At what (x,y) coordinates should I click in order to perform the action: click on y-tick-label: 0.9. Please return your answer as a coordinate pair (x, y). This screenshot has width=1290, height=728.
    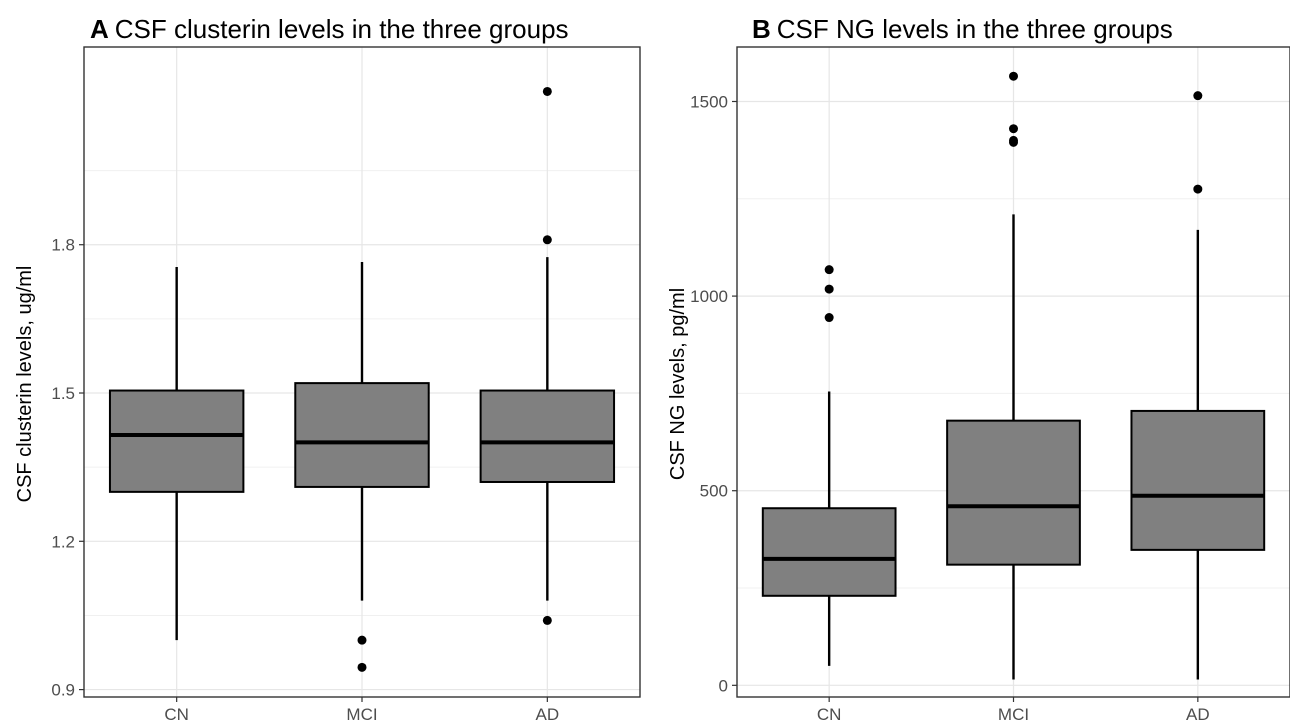
    Looking at the image, I should click on (63, 690).